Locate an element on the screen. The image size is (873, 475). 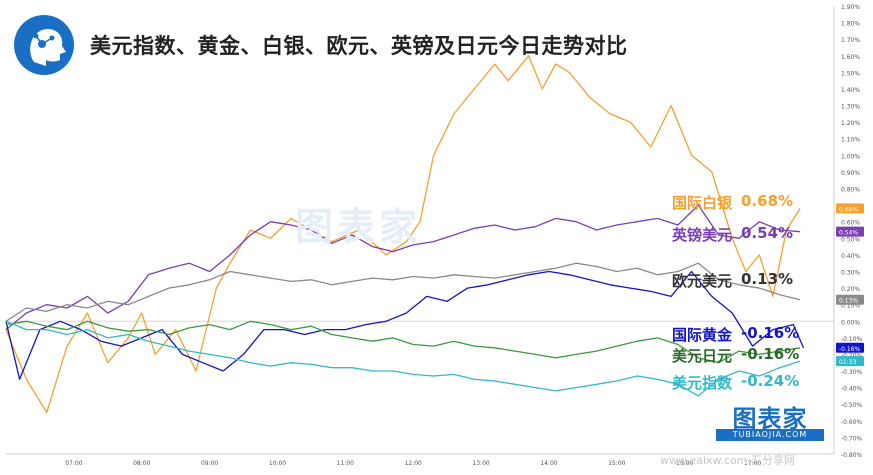
axis-badge-label: 0.13% is located at coordinates (848, 301).